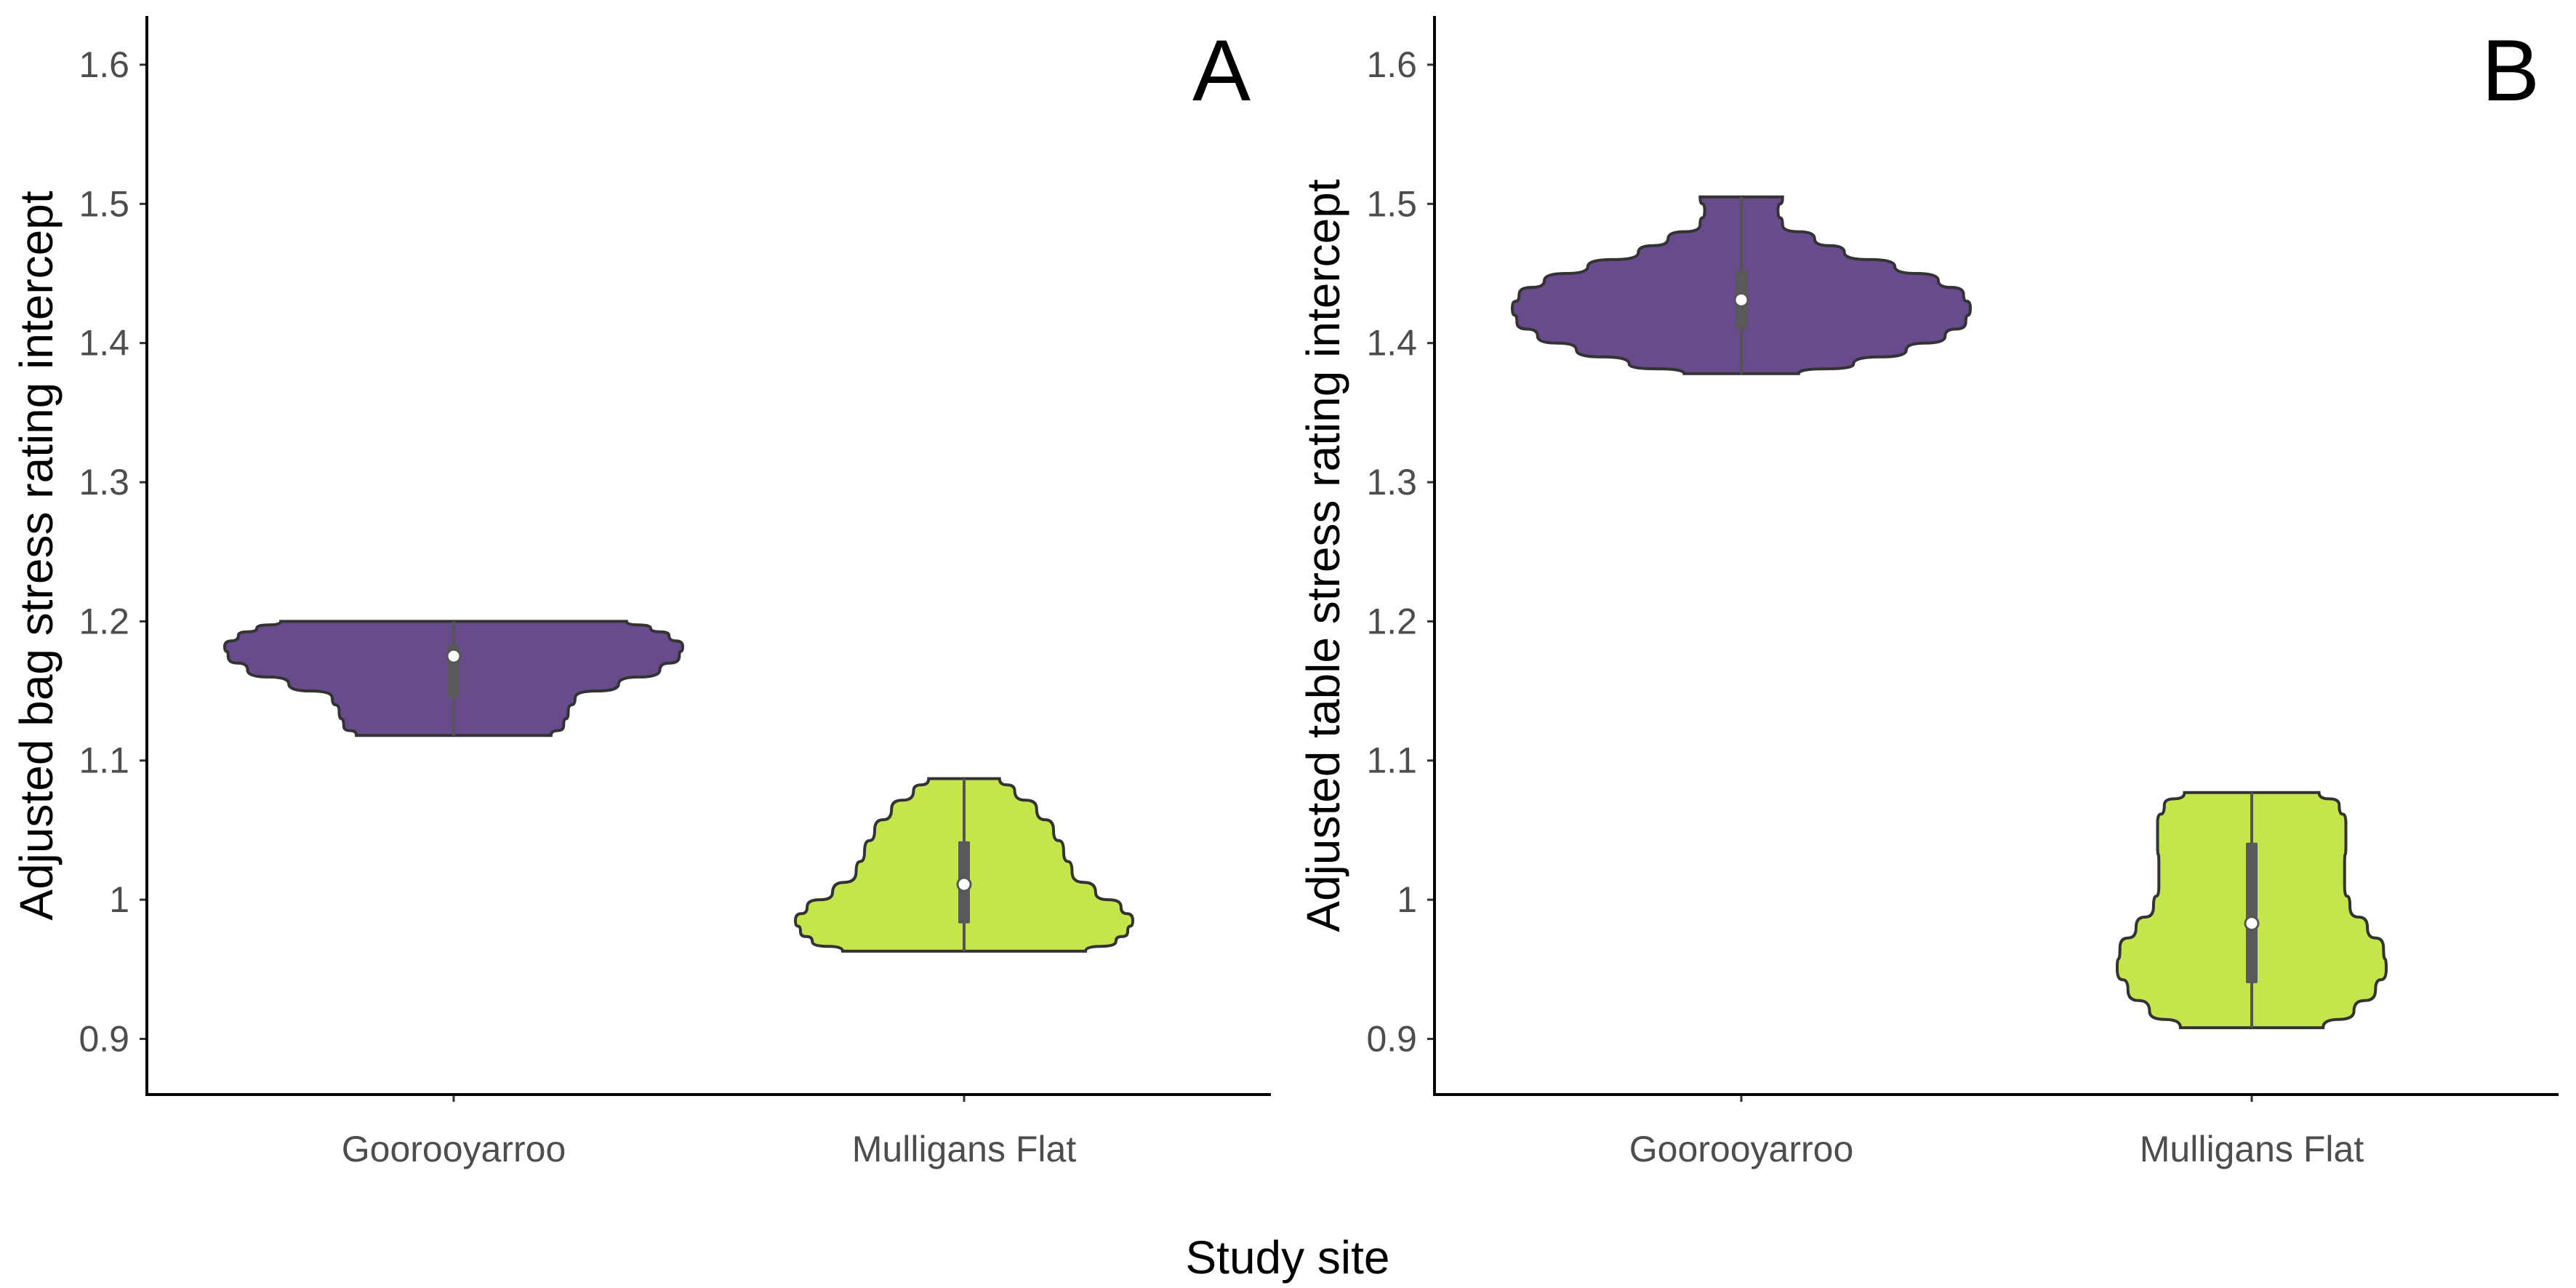  I want to click on panel-b-y-axis-label: Adjusted table stress rating intercept, so click(1323, 555).